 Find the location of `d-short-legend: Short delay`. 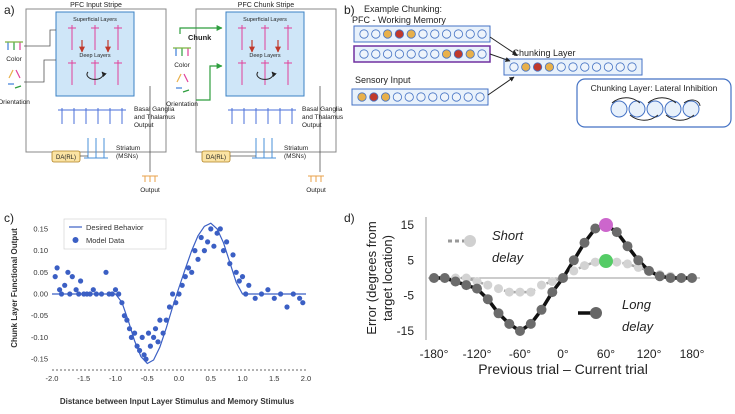

d-short-legend: Short delay is located at coordinates (486, 246).